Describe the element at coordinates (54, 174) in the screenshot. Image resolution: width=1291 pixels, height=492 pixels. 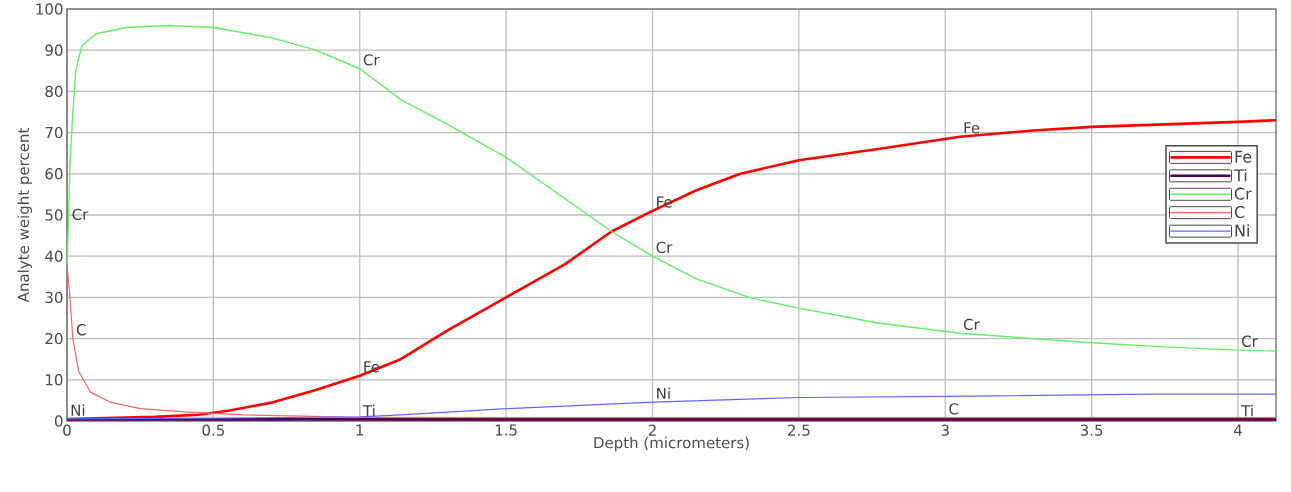
I see `y-tick-label: 60` at that location.